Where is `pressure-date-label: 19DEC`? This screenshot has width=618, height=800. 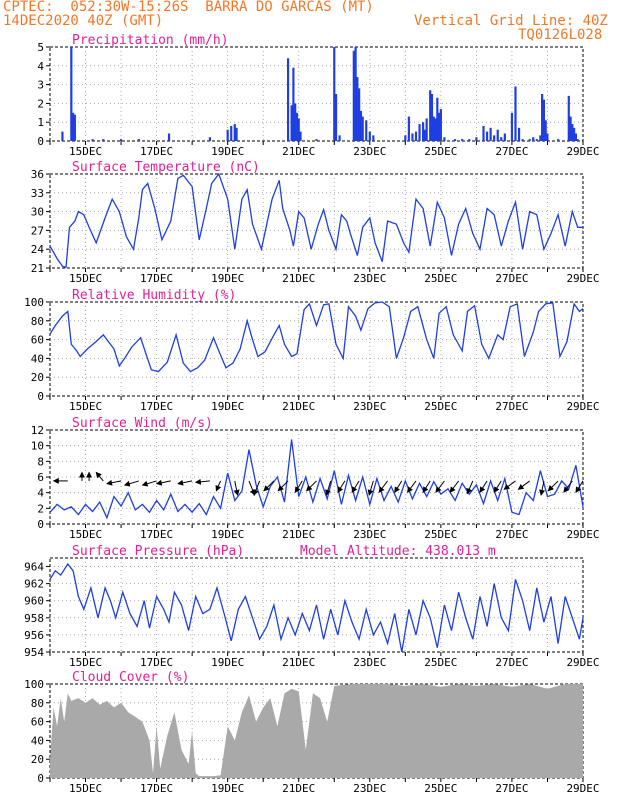 pressure-date-label: 19DEC is located at coordinates (227, 662).